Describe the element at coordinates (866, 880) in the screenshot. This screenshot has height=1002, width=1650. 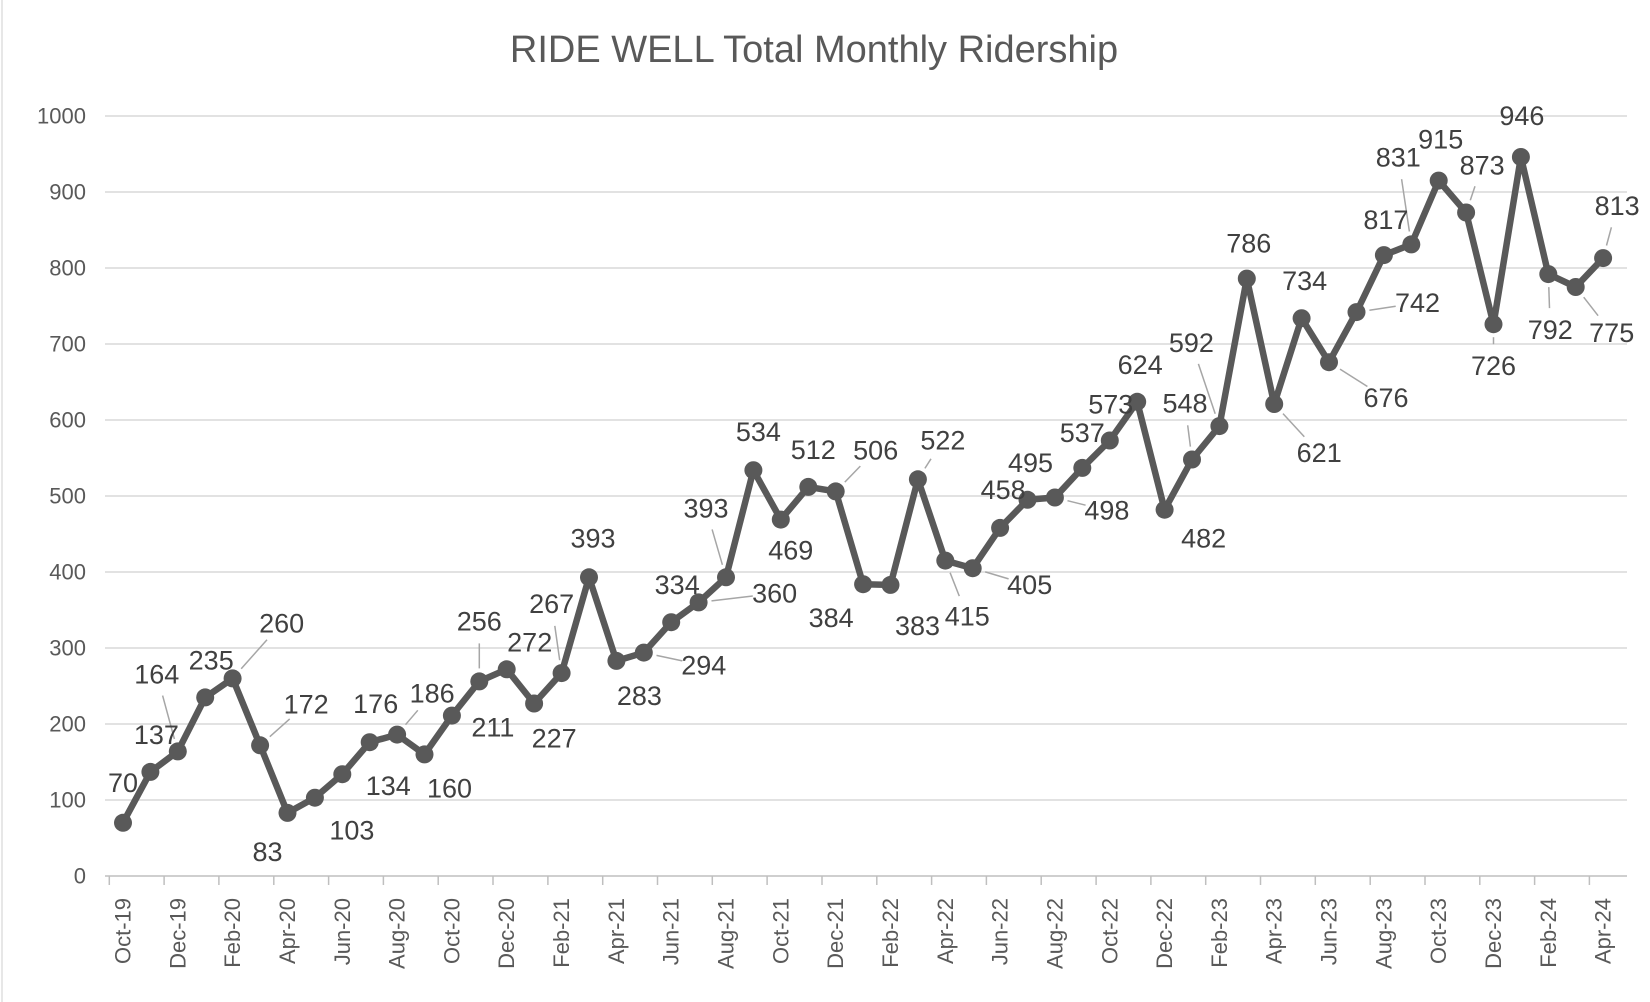
I see `x-axis` at that location.